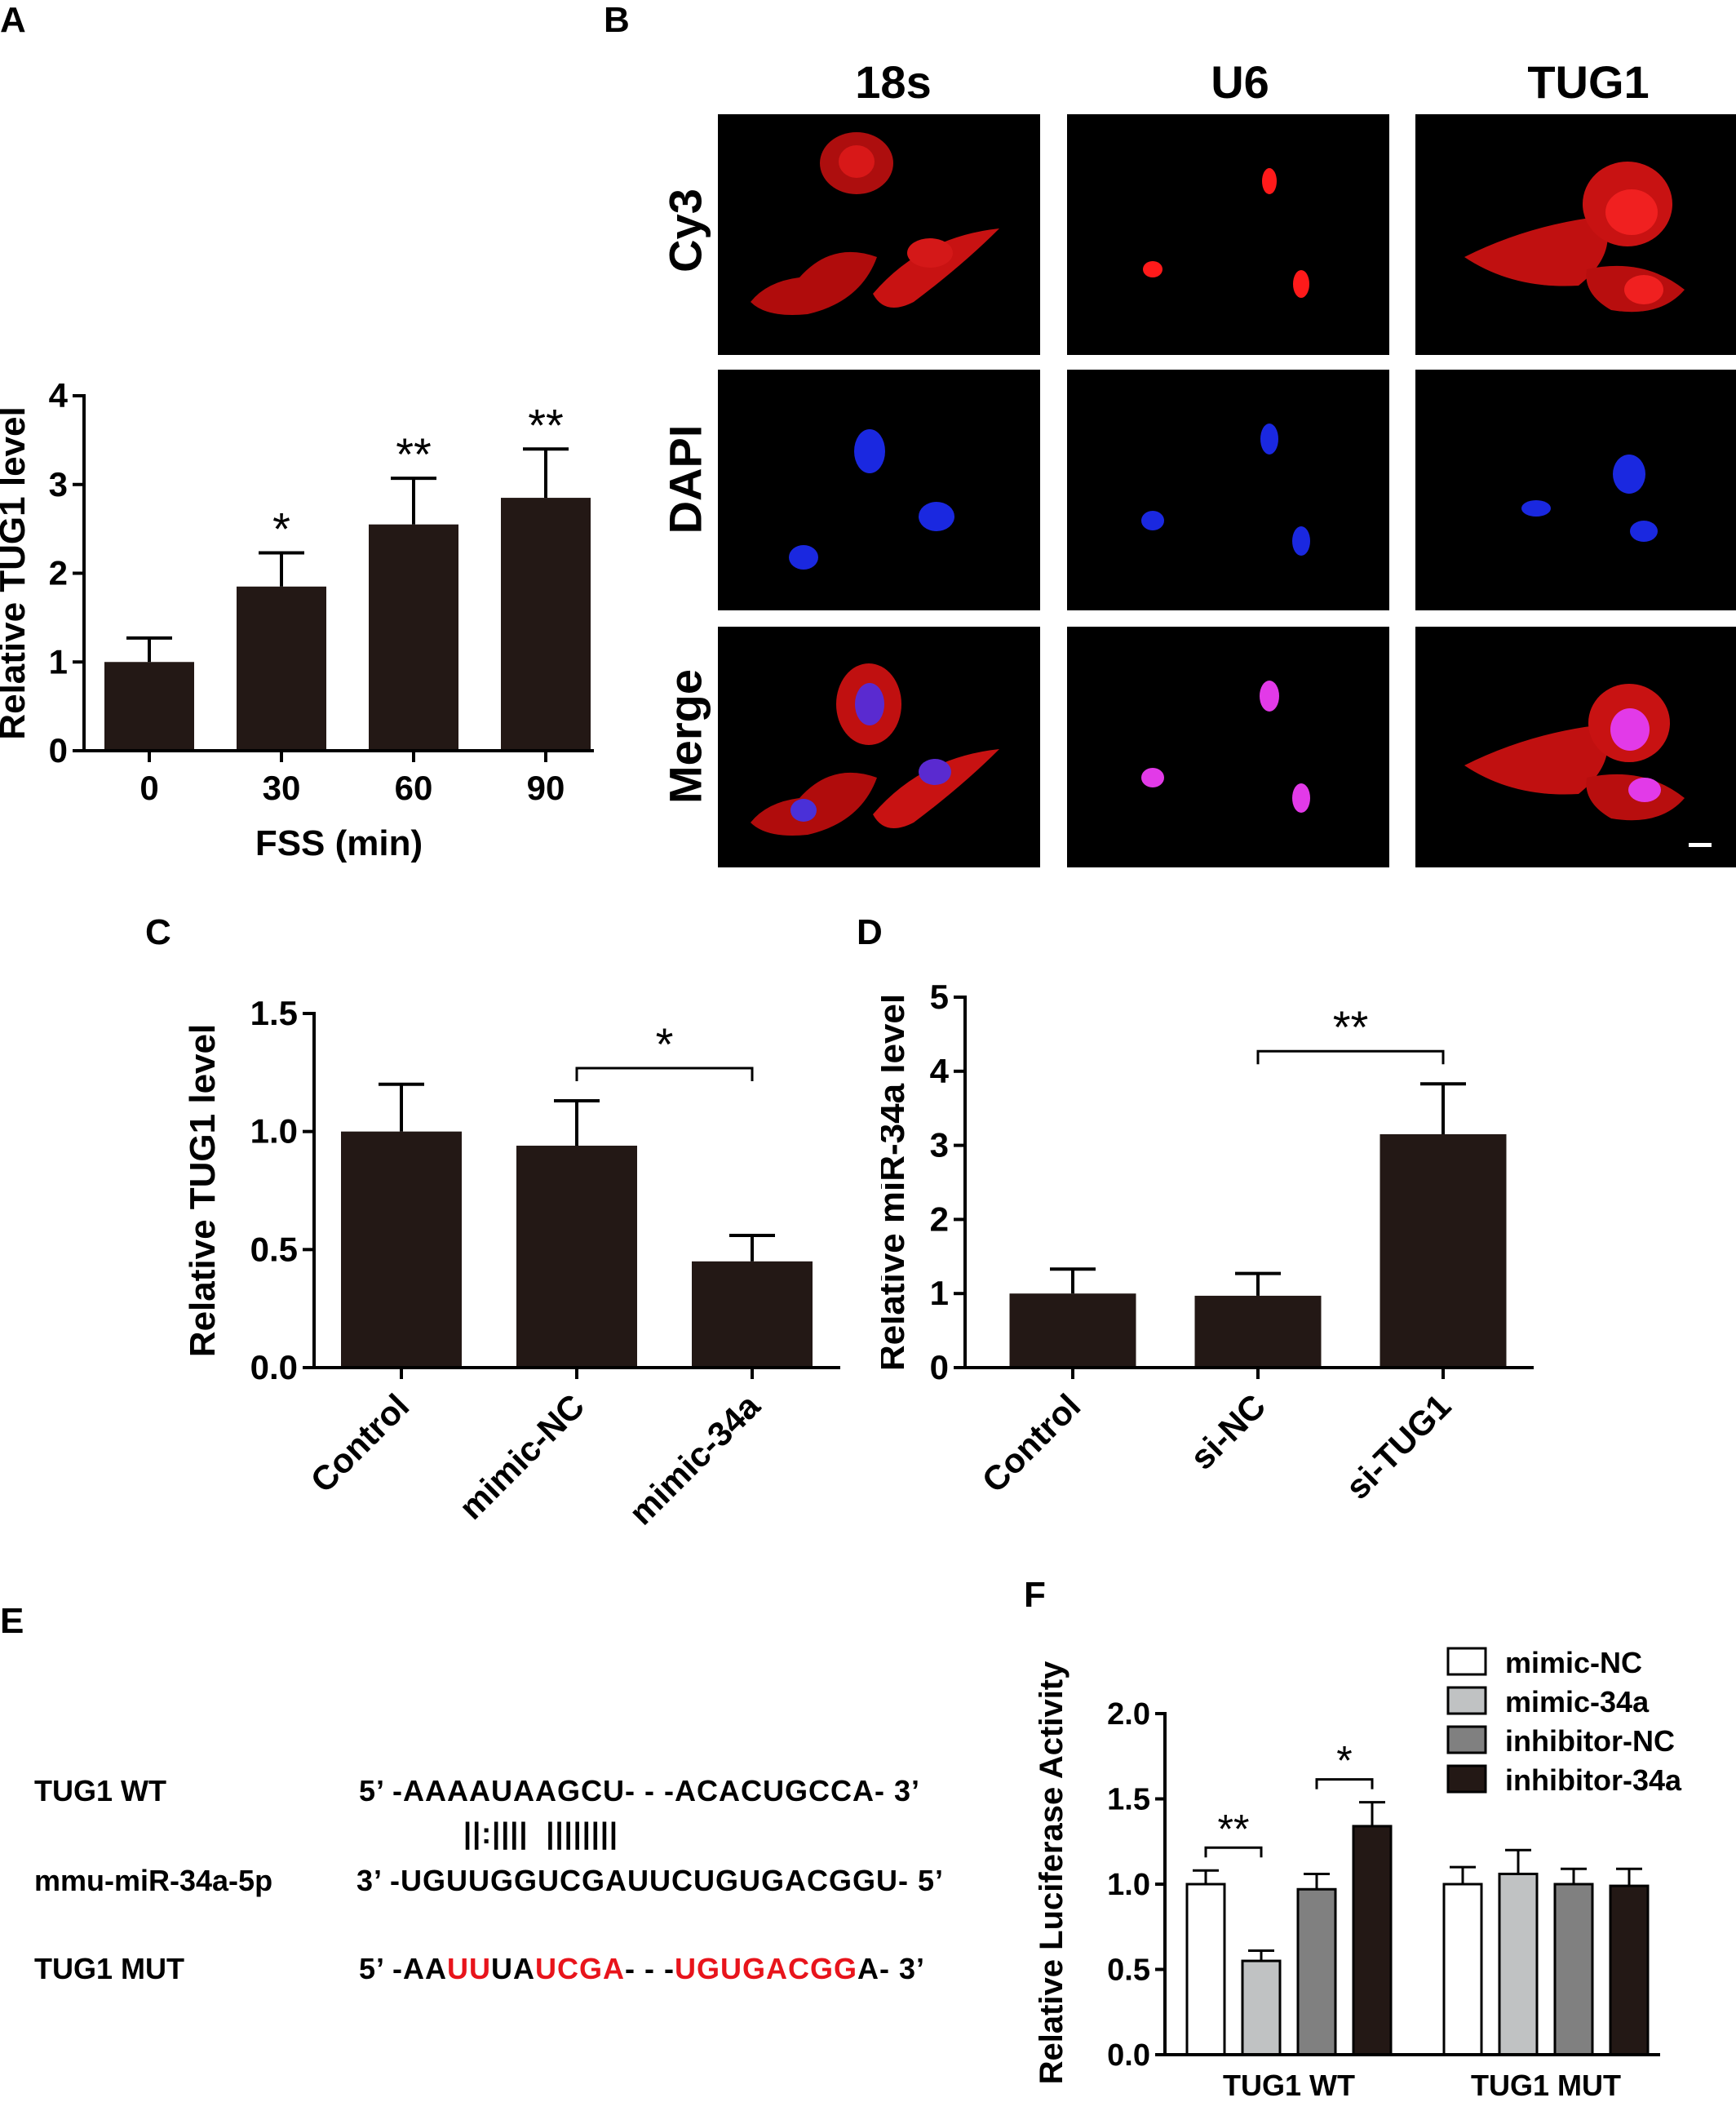 Image resolution: width=1736 pixels, height=2111 pixels. What do you see at coordinates (1228, 490) in the screenshot?
I see `micrograph-u6-dapi` at bounding box center [1228, 490].